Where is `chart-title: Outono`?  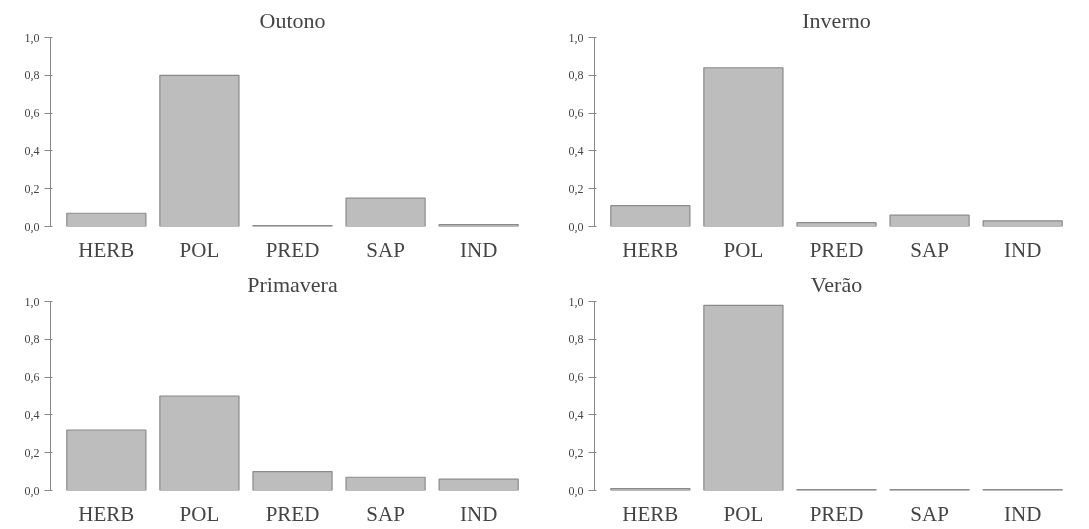
chart-title: Outono is located at coordinates (292, 20).